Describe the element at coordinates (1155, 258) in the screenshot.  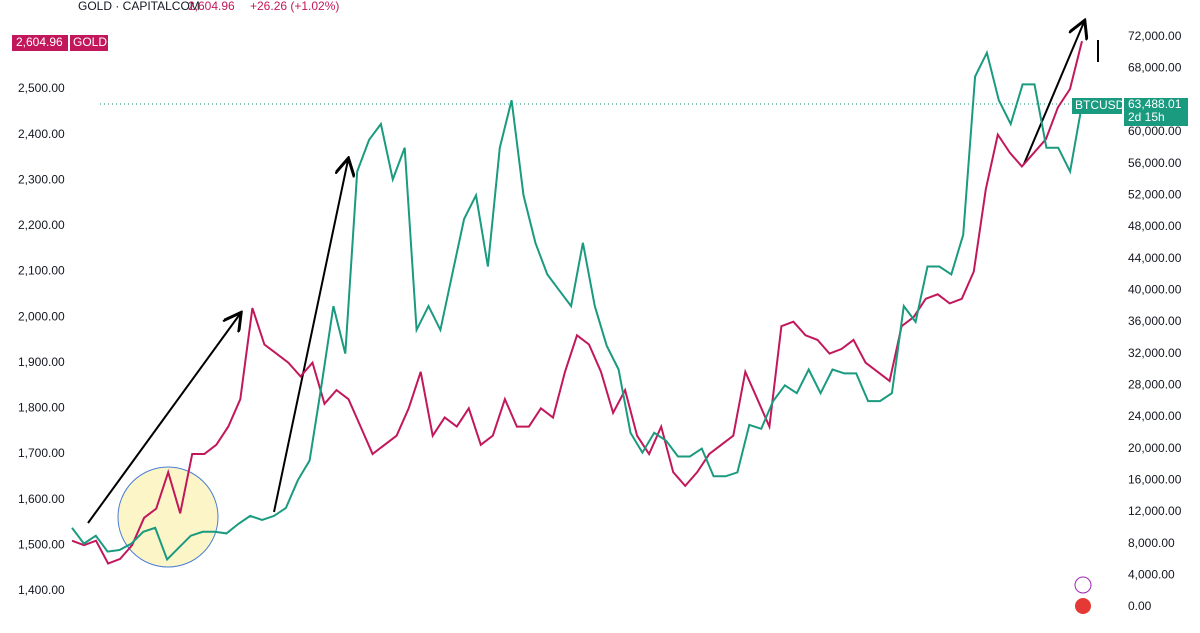
I see `y2-tick-label: 44,000.00` at that location.